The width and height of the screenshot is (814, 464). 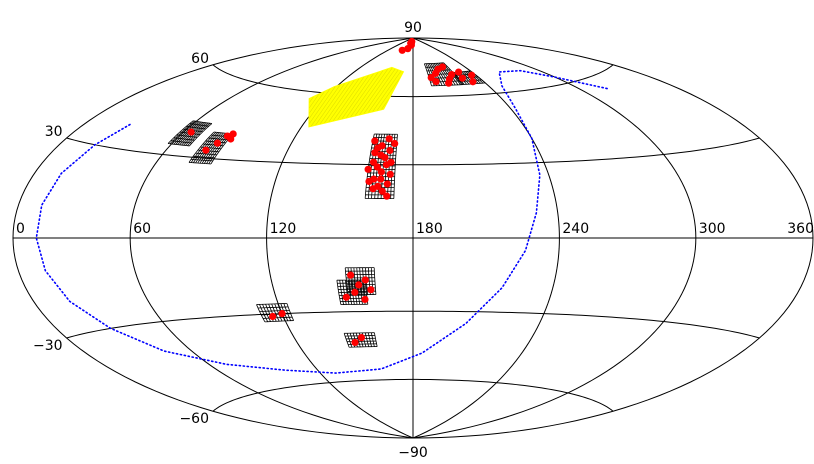 What do you see at coordinates (413, 453) in the screenshot?
I see `parallel-label--90: −90` at bounding box center [413, 453].